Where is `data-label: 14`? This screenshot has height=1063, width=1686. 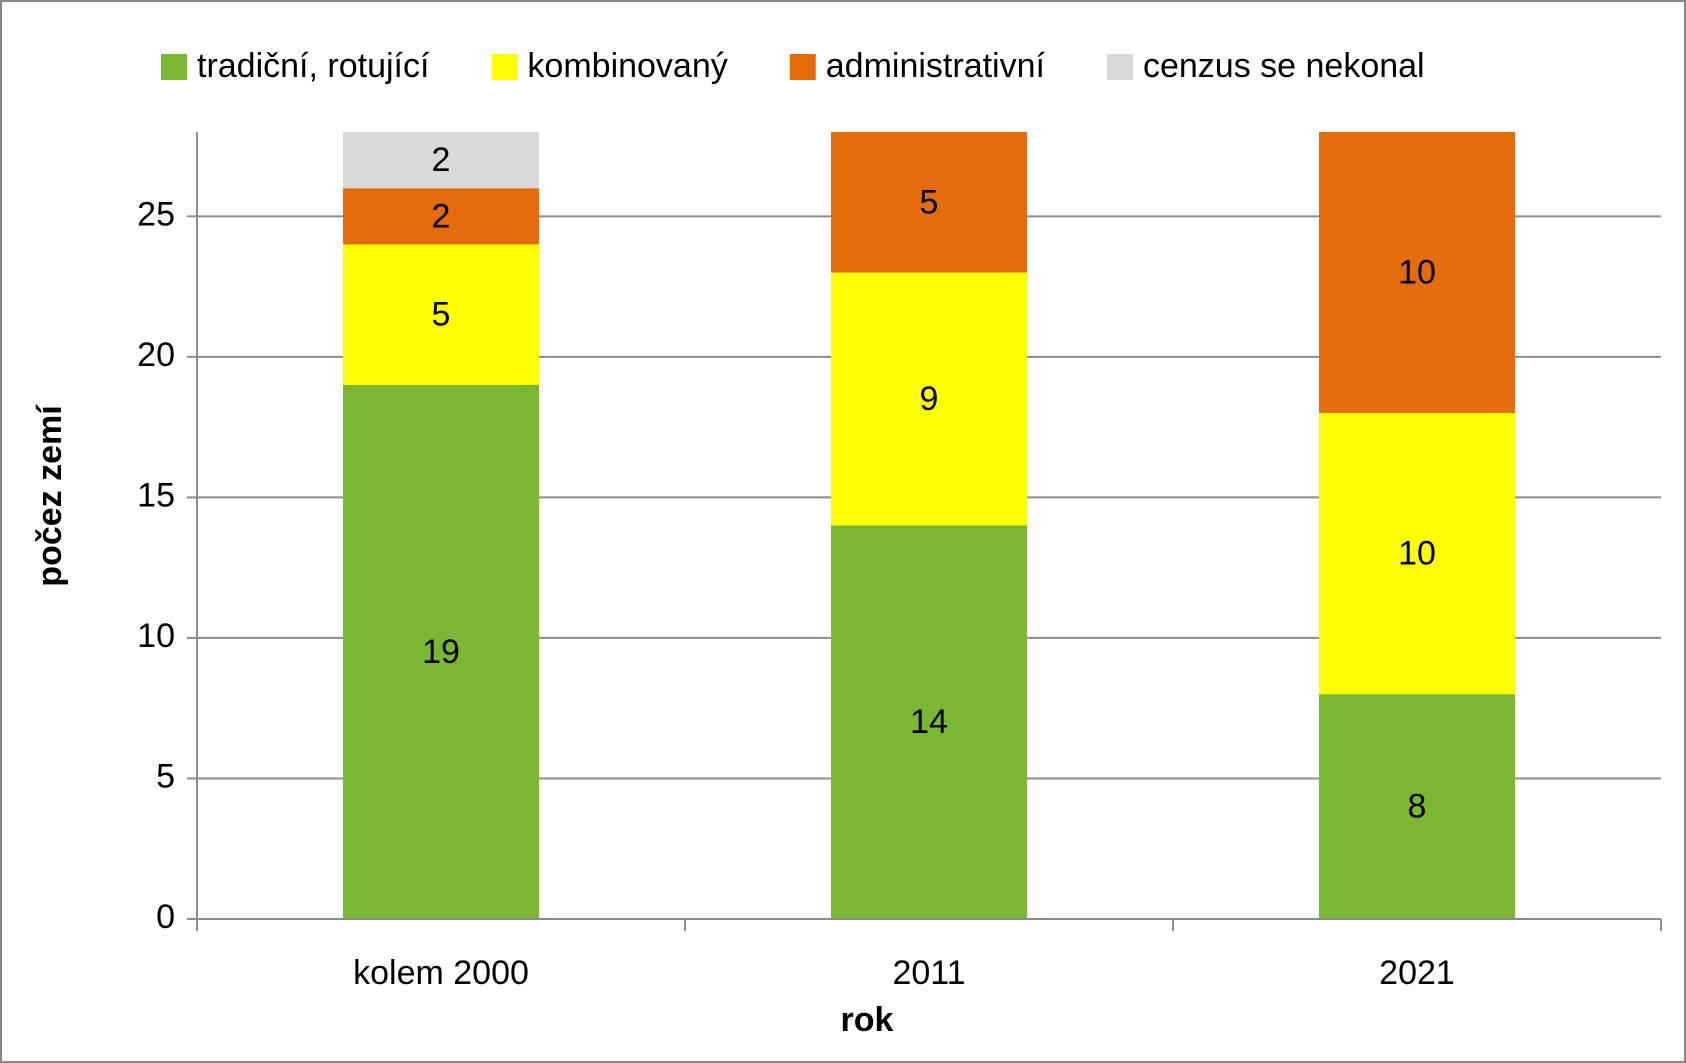
data-label: 14 is located at coordinates (929, 722).